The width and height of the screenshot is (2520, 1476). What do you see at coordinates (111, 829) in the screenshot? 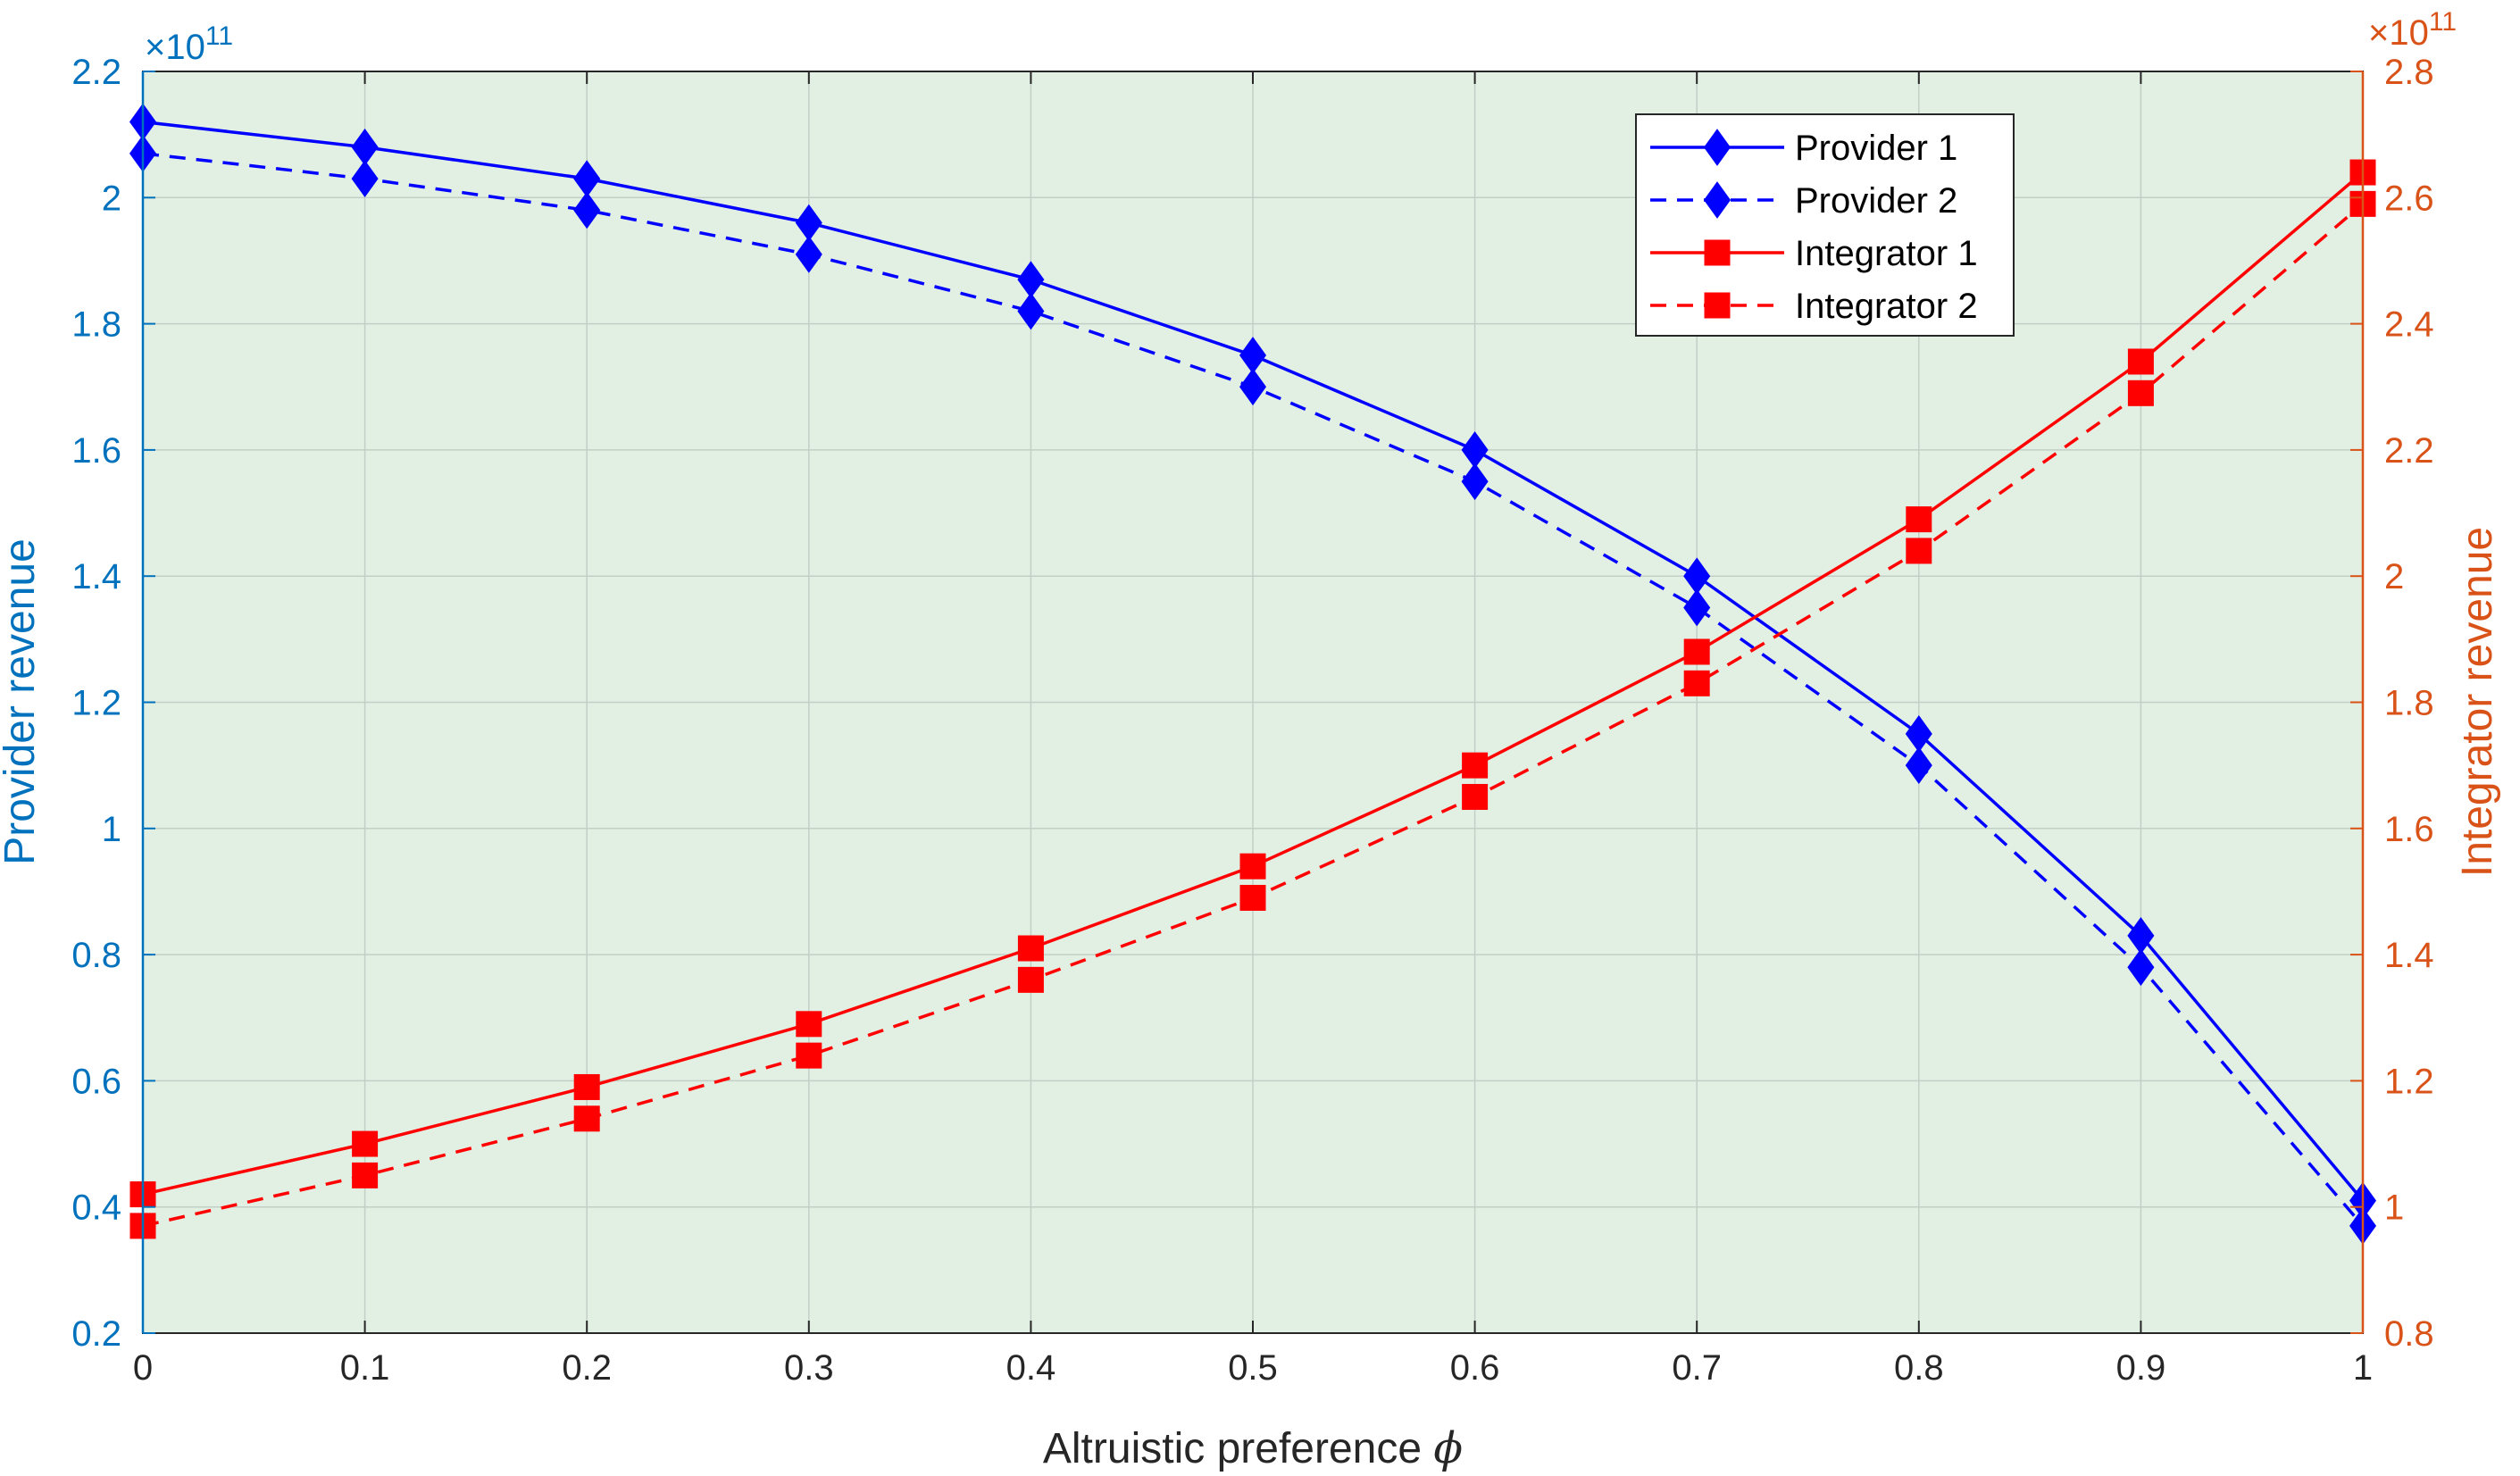
I see `y-left-tick-label: 1` at bounding box center [111, 829].